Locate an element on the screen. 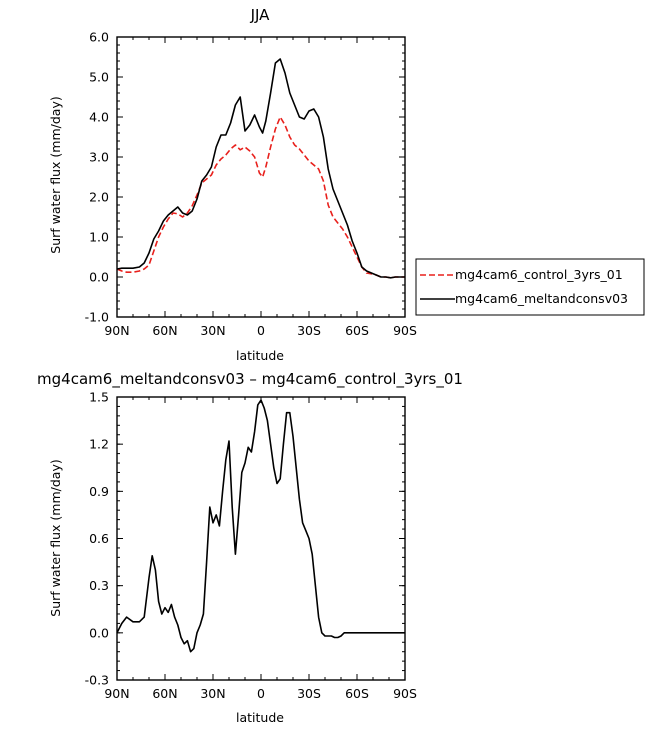  bottom-y-tick-label: 0.3 is located at coordinates (99, 585).